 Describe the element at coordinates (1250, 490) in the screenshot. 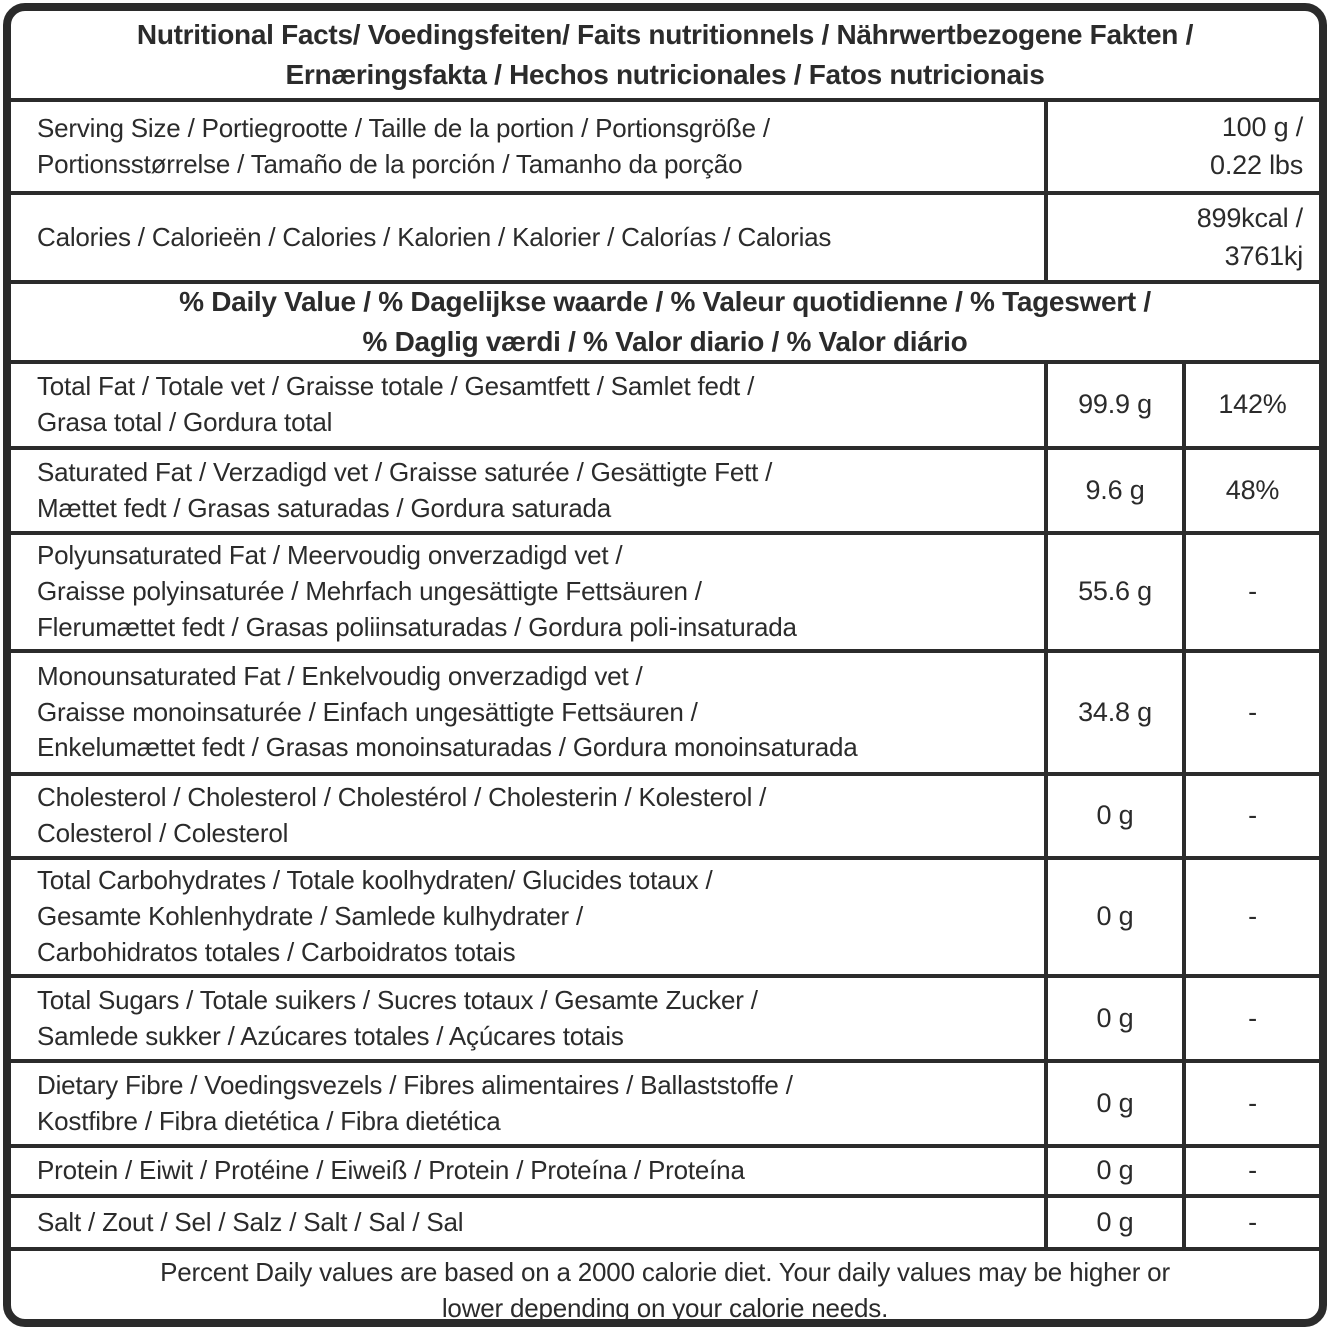

I see `nutrient-daily-value: 48%` at that location.